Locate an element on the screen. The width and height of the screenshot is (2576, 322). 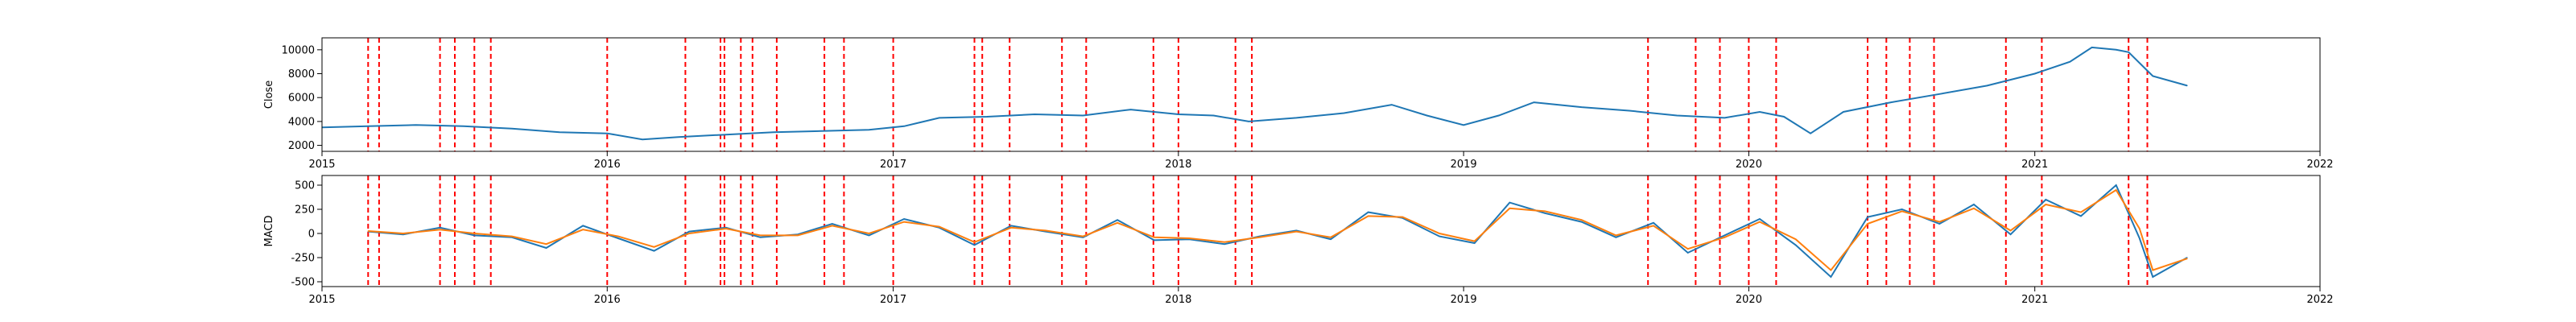
x-tick-label: 2021 is located at coordinates (2034, 165).